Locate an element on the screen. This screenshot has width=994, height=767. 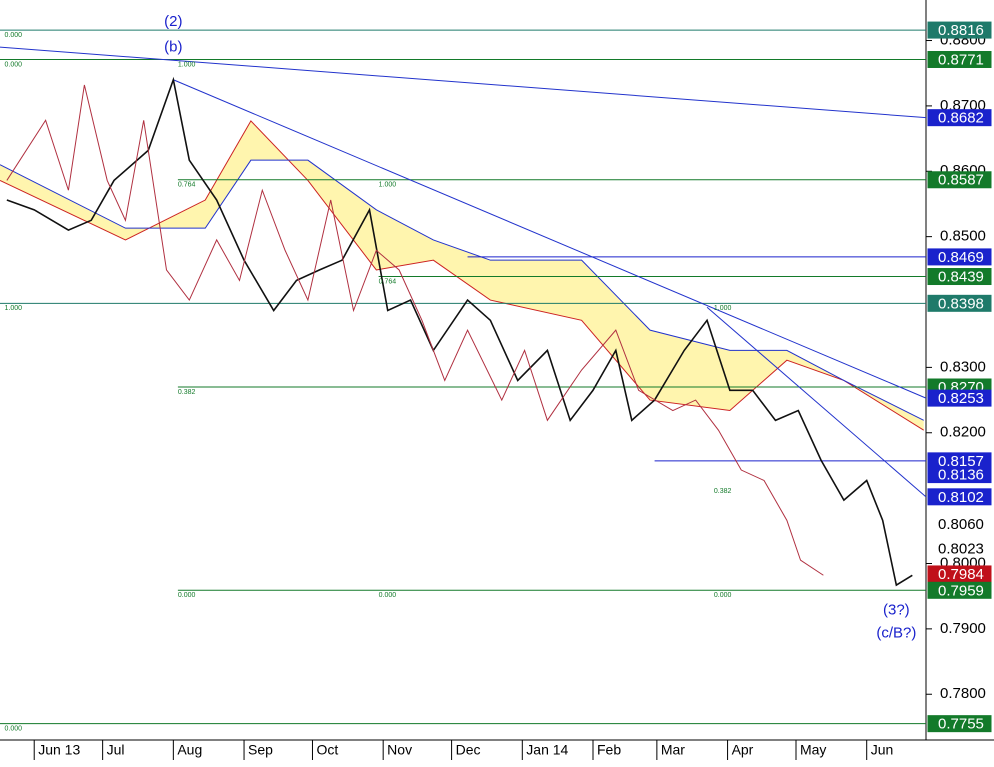
x-tick-label: Nov is located at coordinates (399, 750).